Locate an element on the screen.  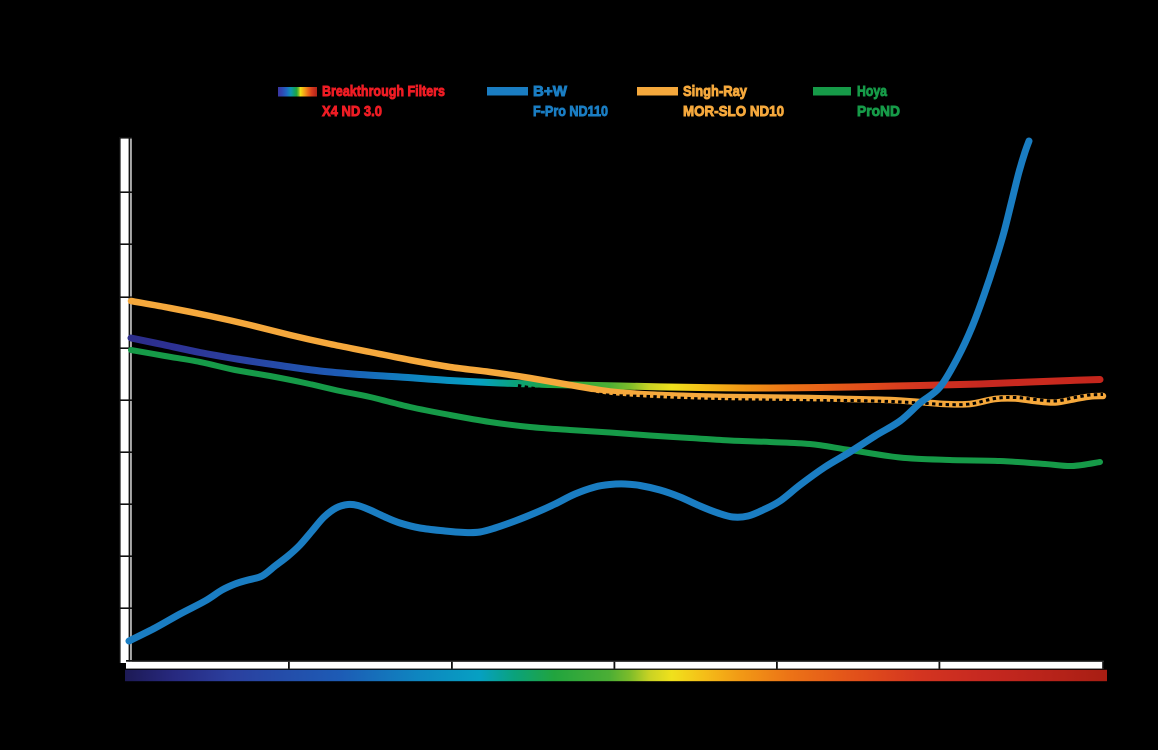
svg-text: MOR-SLO ND10 is located at coordinates (733, 111).